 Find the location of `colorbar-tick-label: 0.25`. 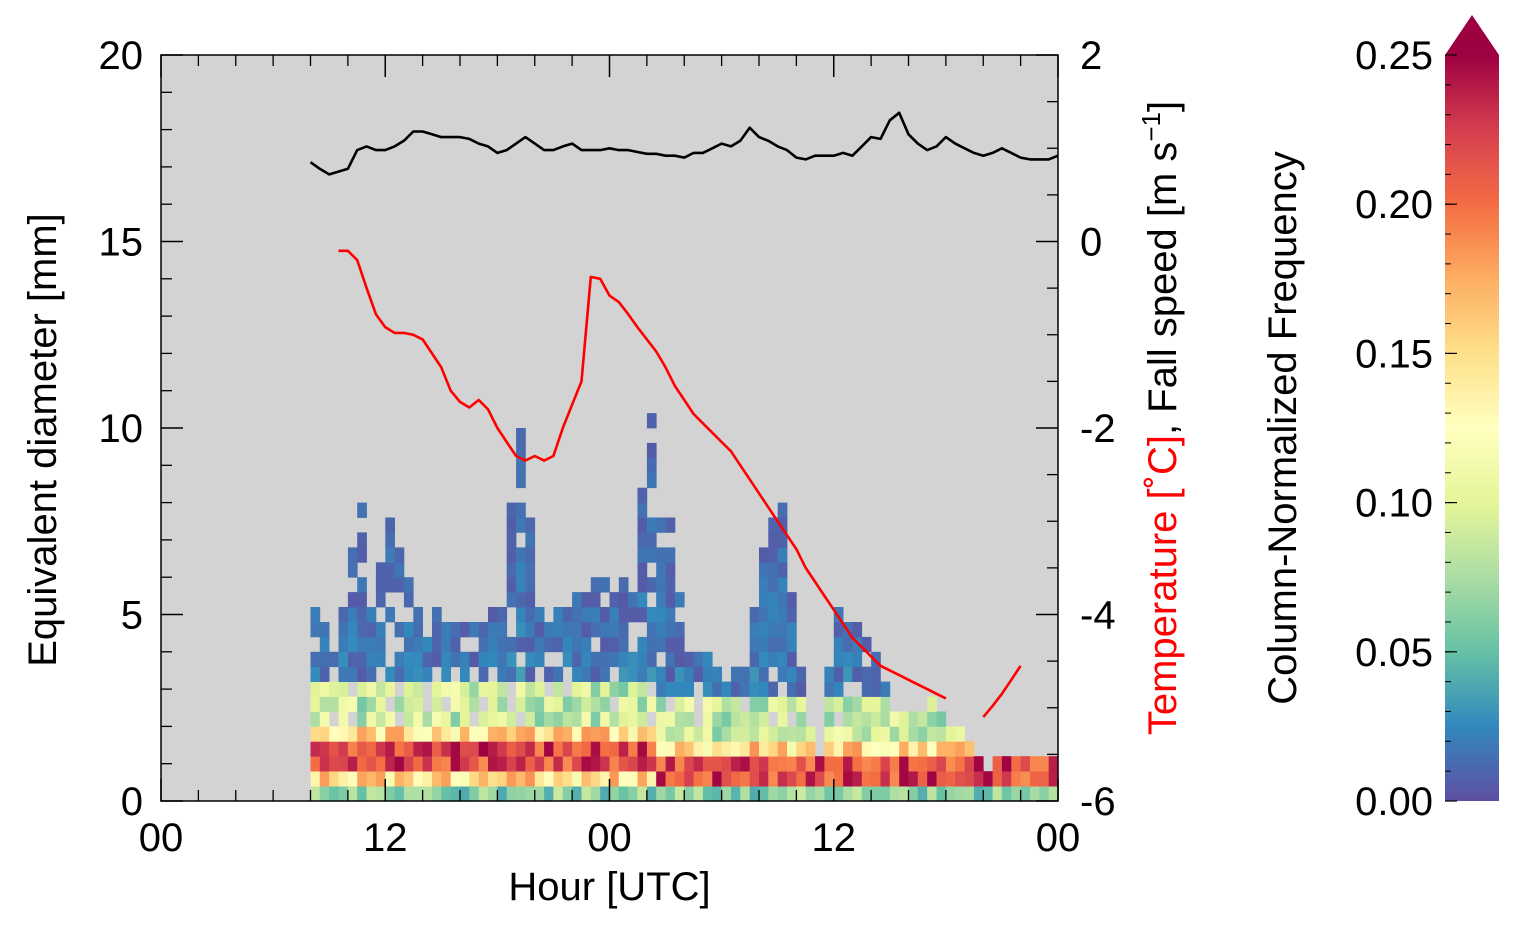

colorbar-tick-label: 0.25 is located at coordinates (1394, 56).